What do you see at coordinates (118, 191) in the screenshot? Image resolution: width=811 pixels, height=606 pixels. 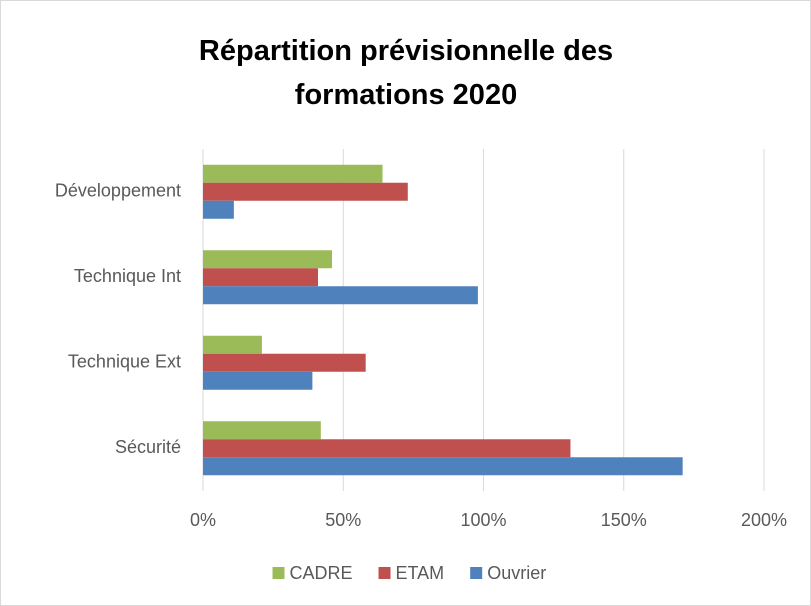 I see `y-tick-label: Développement` at bounding box center [118, 191].